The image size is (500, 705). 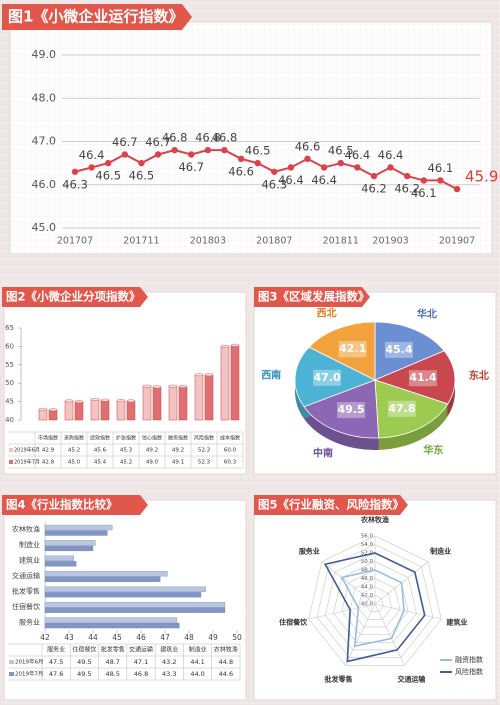 What do you see at coordinates (367, 579) in the screenshot?
I see `r-tick-label: 46.0` at bounding box center [367, 579].